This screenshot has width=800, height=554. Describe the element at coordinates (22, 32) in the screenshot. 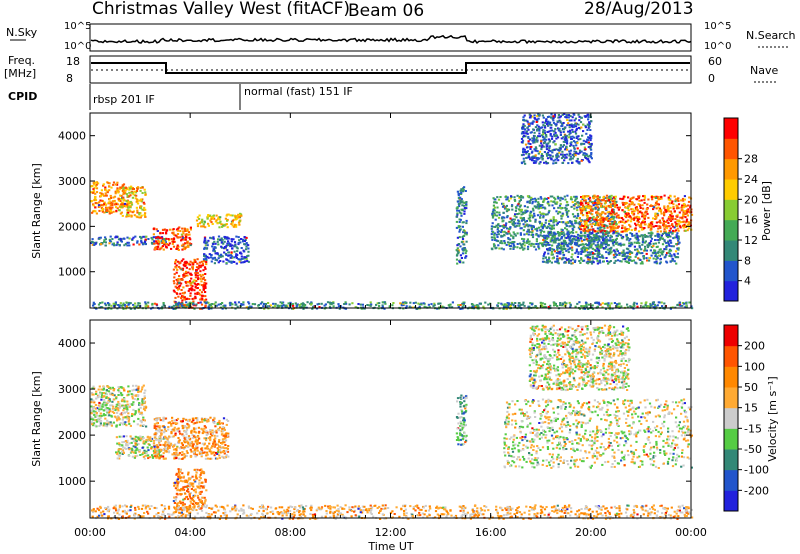

I see `nsky-label: N.Sky` at that location.